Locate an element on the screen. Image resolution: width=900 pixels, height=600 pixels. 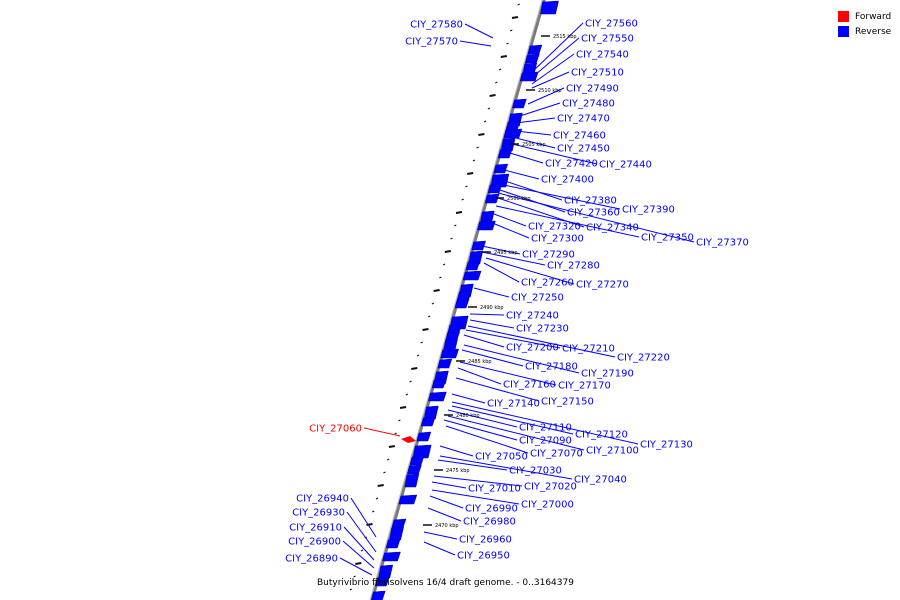
gene-label: CIY_27540 is located at coordinates (602, 55).